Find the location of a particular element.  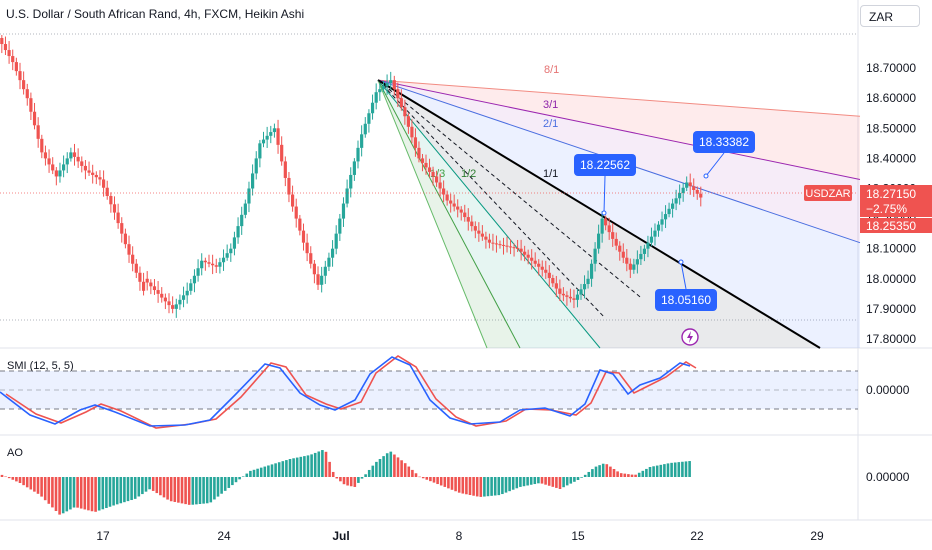

symbol-badge-label: USDZAR is located at coordinates (827, 194).